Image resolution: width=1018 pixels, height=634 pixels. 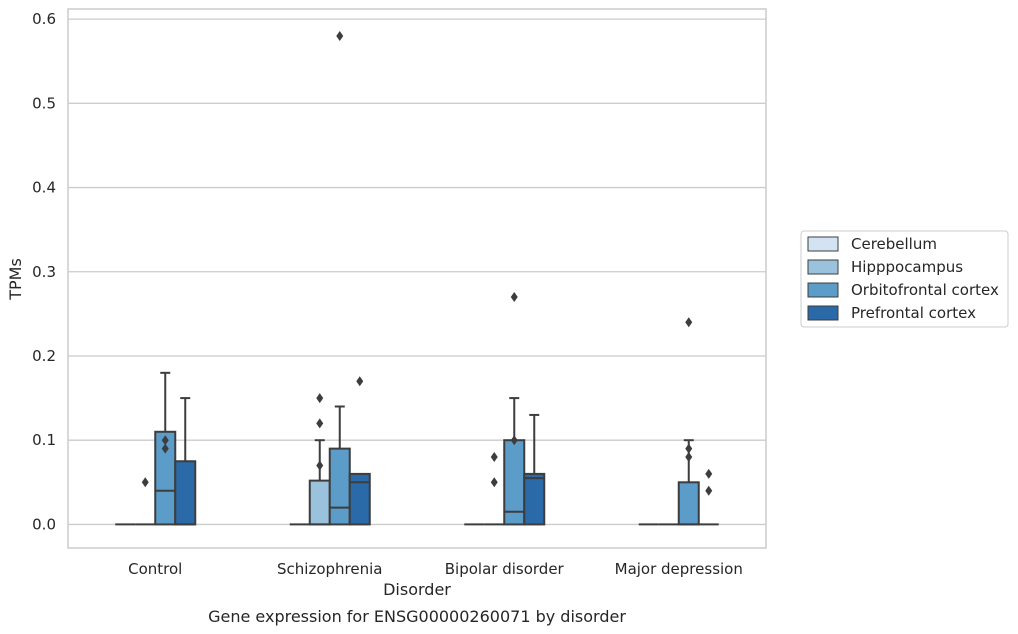 I want to click on x-axis-label: Disorder, so click(x=417, y=589).